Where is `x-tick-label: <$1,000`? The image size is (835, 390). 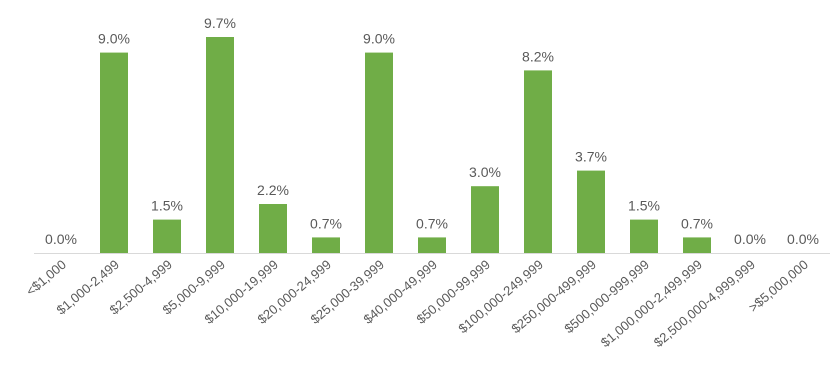 x-tick-label: <$1,000 is located at coordinates (46, 278).